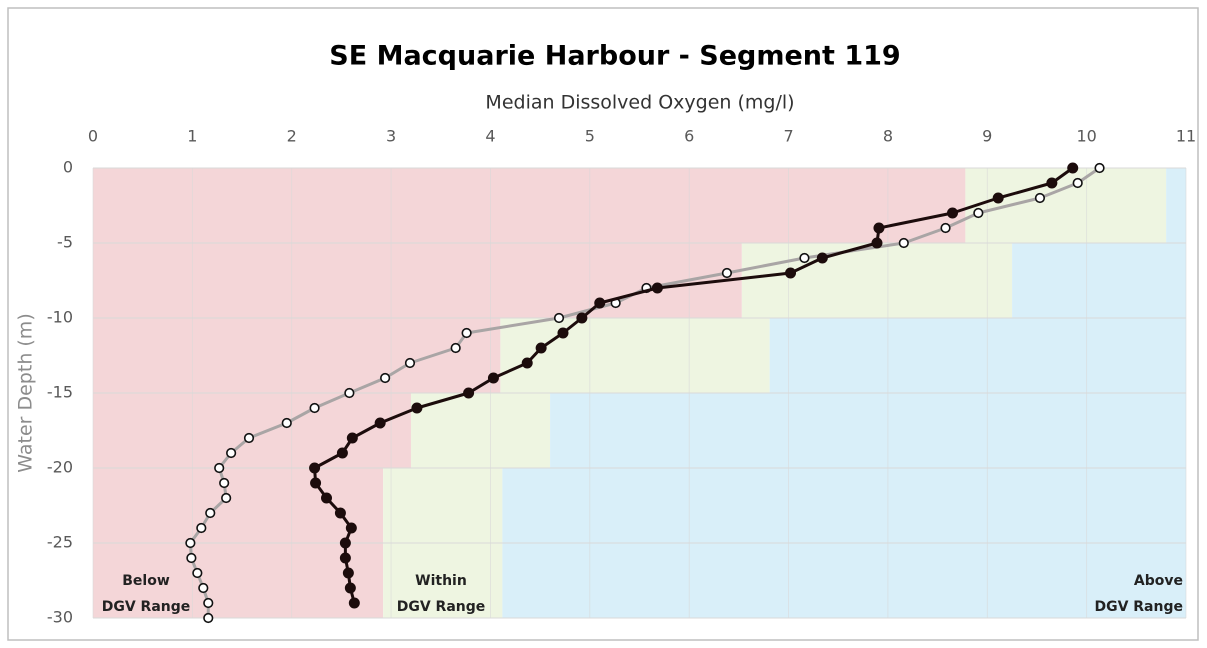  I want to click on x-tick-label: 7, so click(788, 136).